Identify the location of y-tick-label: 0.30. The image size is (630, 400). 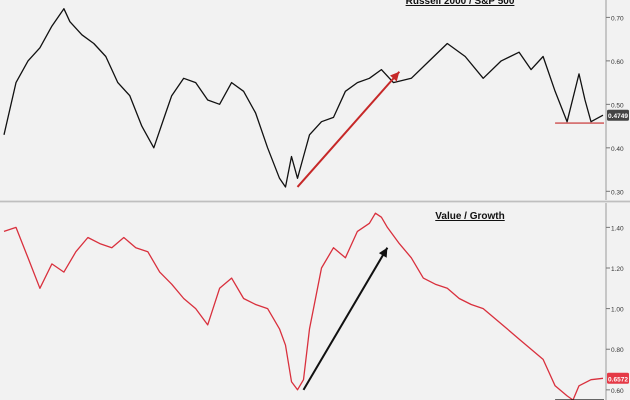
(617, 192).